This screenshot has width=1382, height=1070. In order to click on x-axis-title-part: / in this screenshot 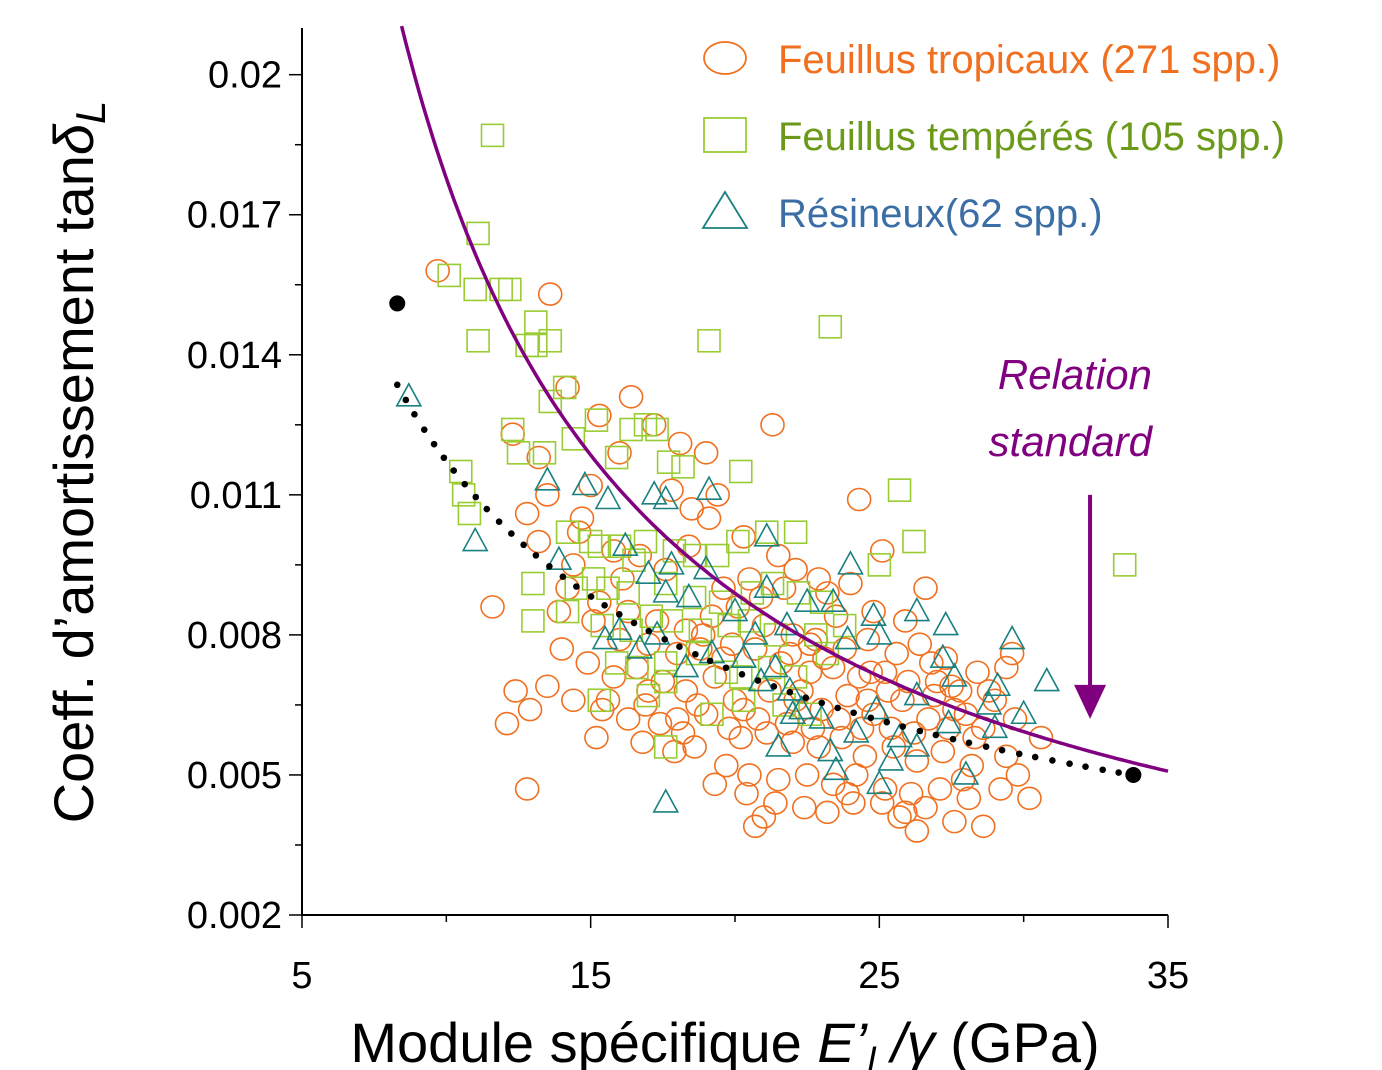, I will do `click(894, 1040)`.